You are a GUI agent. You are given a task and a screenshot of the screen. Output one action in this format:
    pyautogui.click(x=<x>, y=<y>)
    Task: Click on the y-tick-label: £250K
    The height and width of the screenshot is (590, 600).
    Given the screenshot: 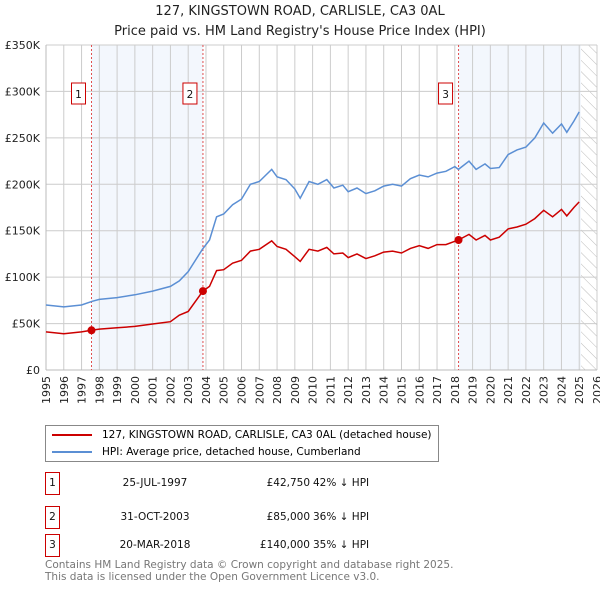 What is the action you would take?
    pyautogui.click(x=23, y=138)
    